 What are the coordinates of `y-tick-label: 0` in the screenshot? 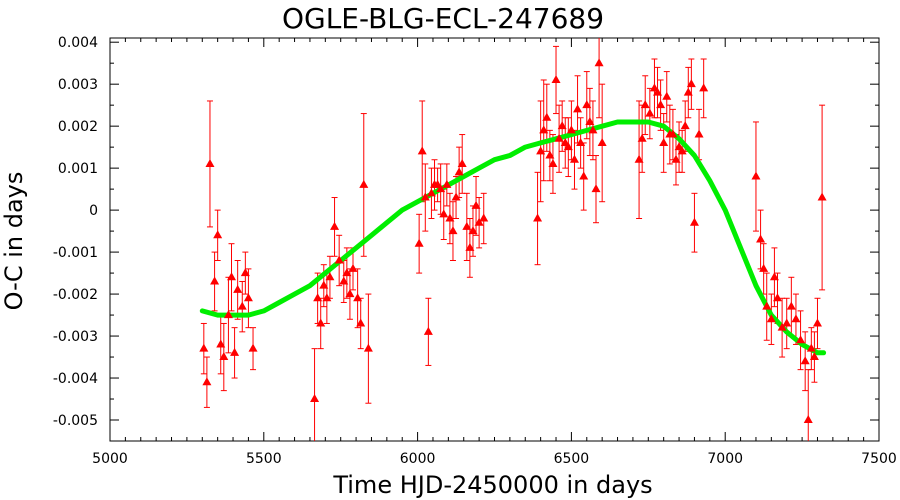 It's located at (93, 211).